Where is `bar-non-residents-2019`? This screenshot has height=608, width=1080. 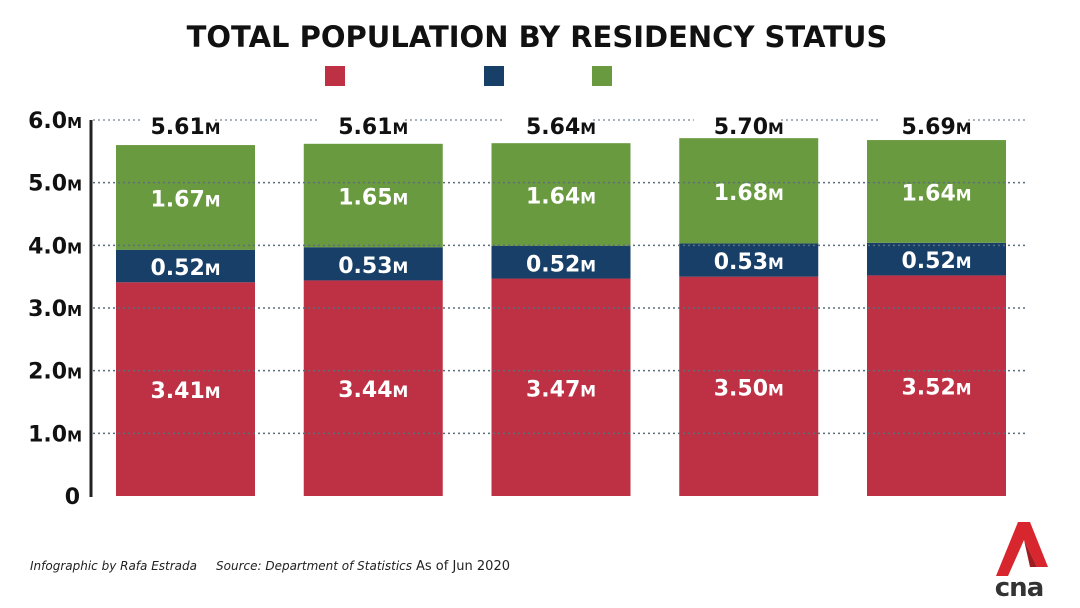
bar-non-residents-2019 is located at coordinates (749, 191).